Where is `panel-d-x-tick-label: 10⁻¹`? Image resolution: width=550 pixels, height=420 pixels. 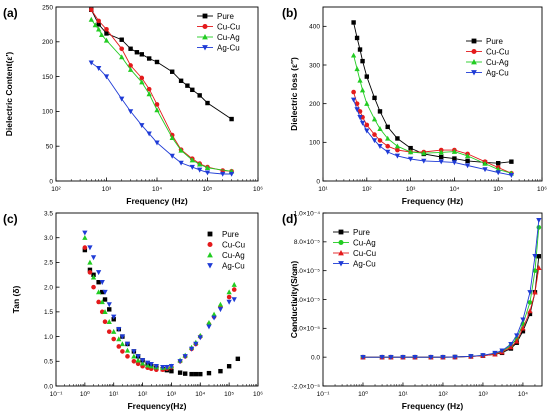
panel-d-x-tick-label: 10⁻¹ is located at coordinates (324, 394).